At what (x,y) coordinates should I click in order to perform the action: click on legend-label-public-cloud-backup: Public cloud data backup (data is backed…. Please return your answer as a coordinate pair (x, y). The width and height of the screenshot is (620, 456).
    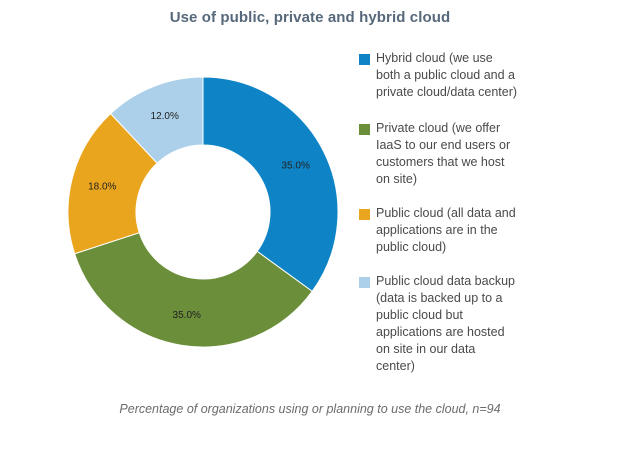
    Looking at the image, I should click on (445, 323).